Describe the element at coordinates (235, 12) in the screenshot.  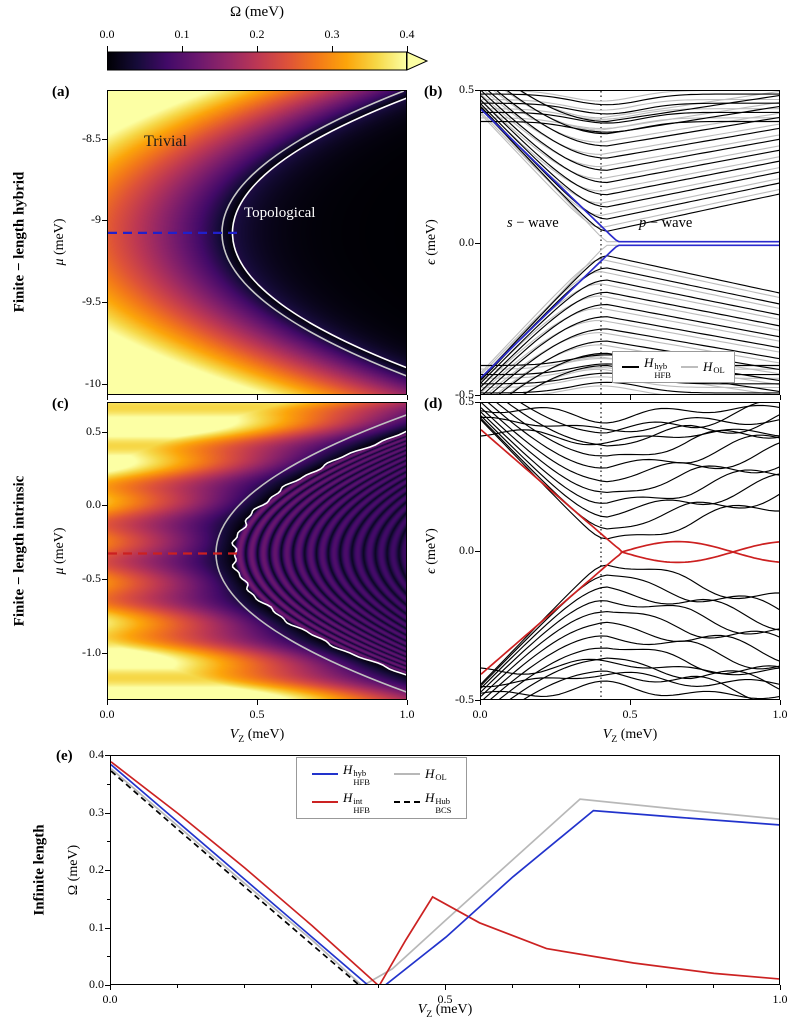
I see `colorbar-title-symbol: Ω` at that location.